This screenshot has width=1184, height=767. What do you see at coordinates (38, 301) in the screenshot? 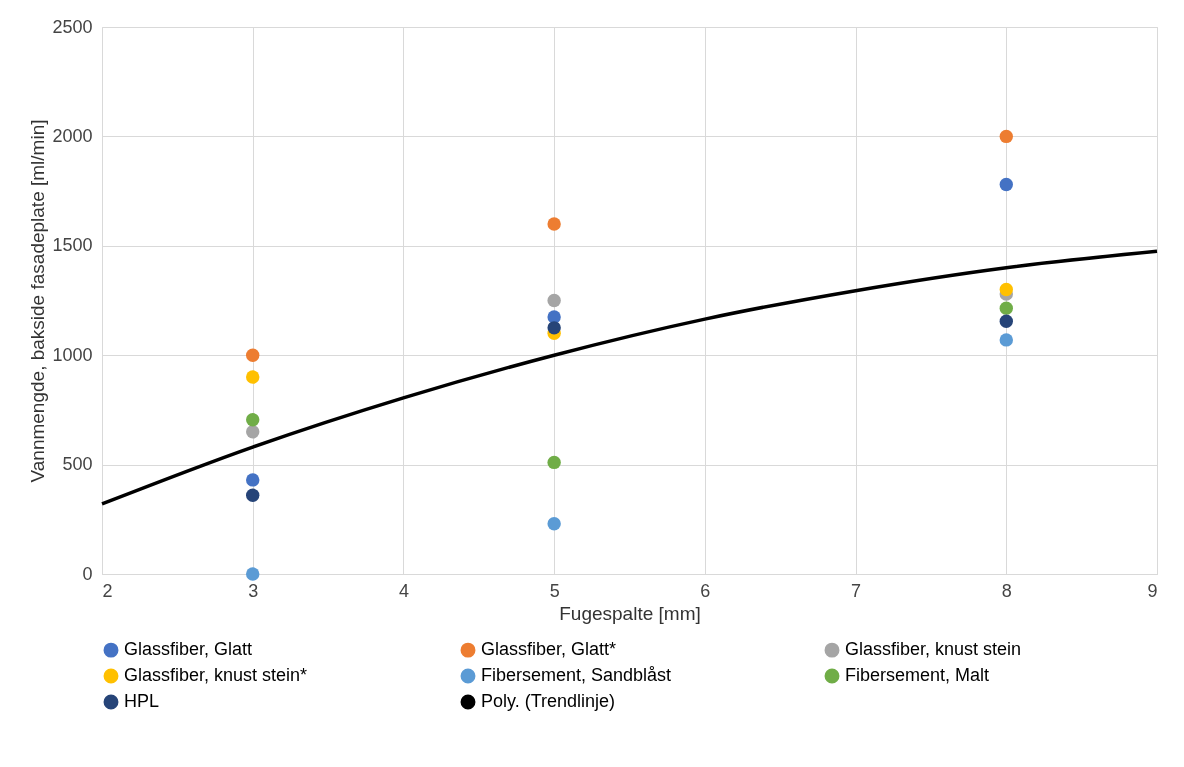
I see `y-axis-title: Vannmengde, bakside fasadeplate [ml/min]` at bounding box center [38, 301].